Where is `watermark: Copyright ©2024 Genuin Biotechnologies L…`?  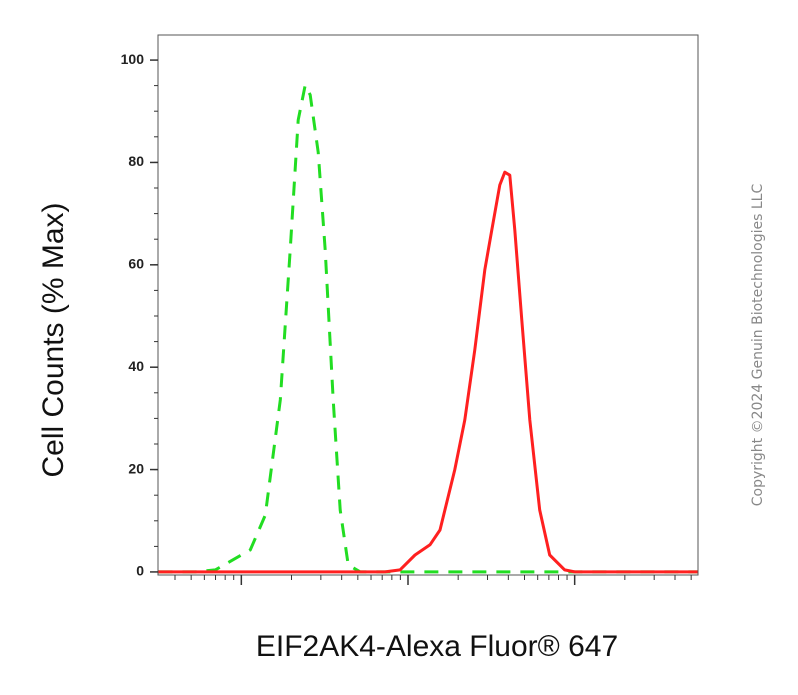
watermark: Copyright ©2024 Genuin Biotechnologies L… is located at coordinates (758, 345).